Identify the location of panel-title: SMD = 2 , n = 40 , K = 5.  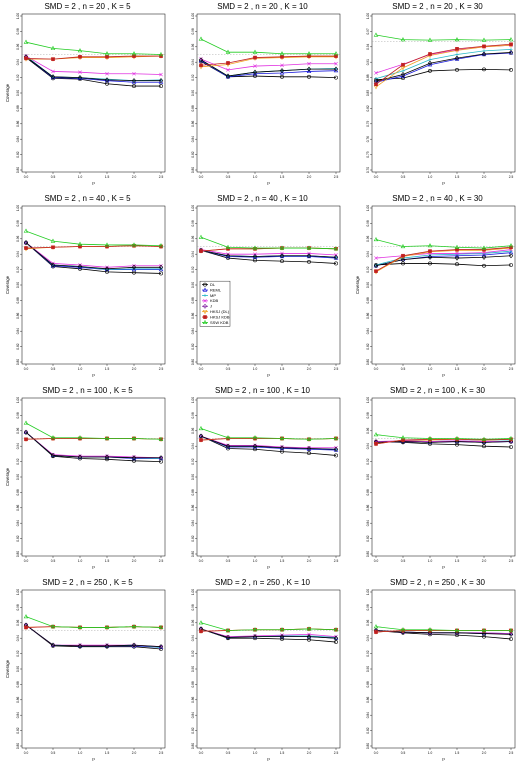
(87, 198).